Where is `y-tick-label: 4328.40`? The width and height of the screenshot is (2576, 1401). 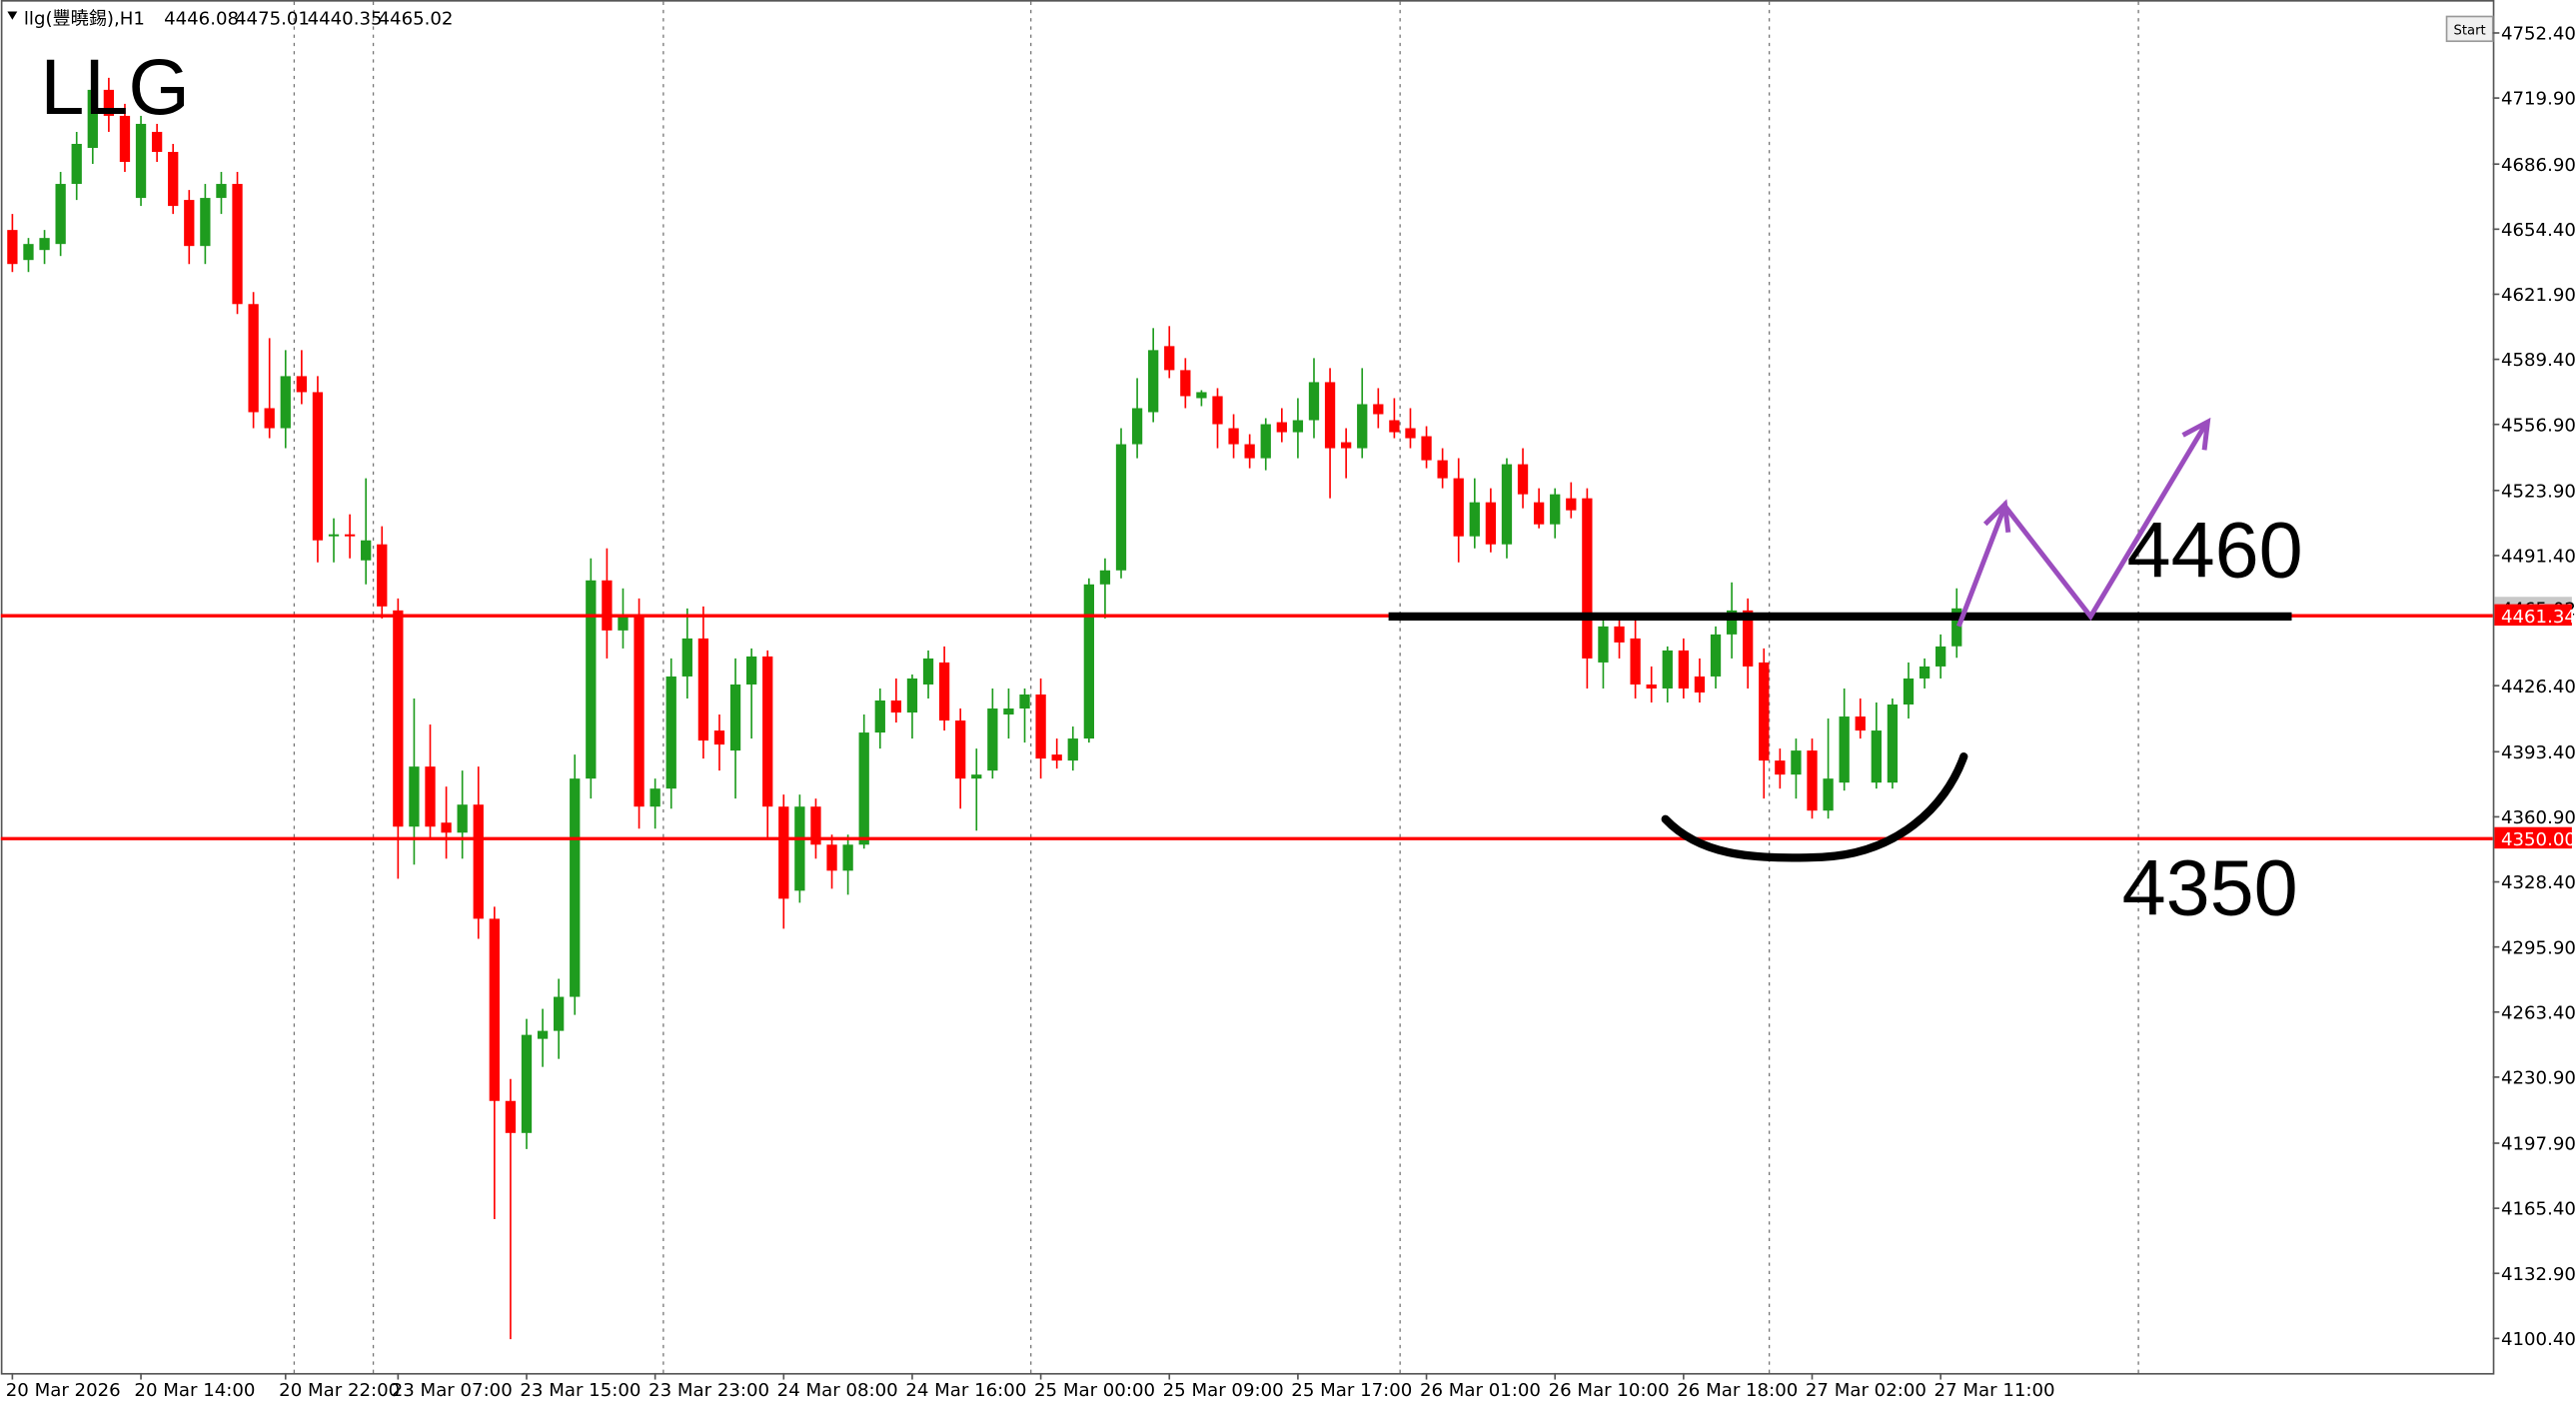 y-tick-label: 4328.40 is located at coordinates (2538, 882).